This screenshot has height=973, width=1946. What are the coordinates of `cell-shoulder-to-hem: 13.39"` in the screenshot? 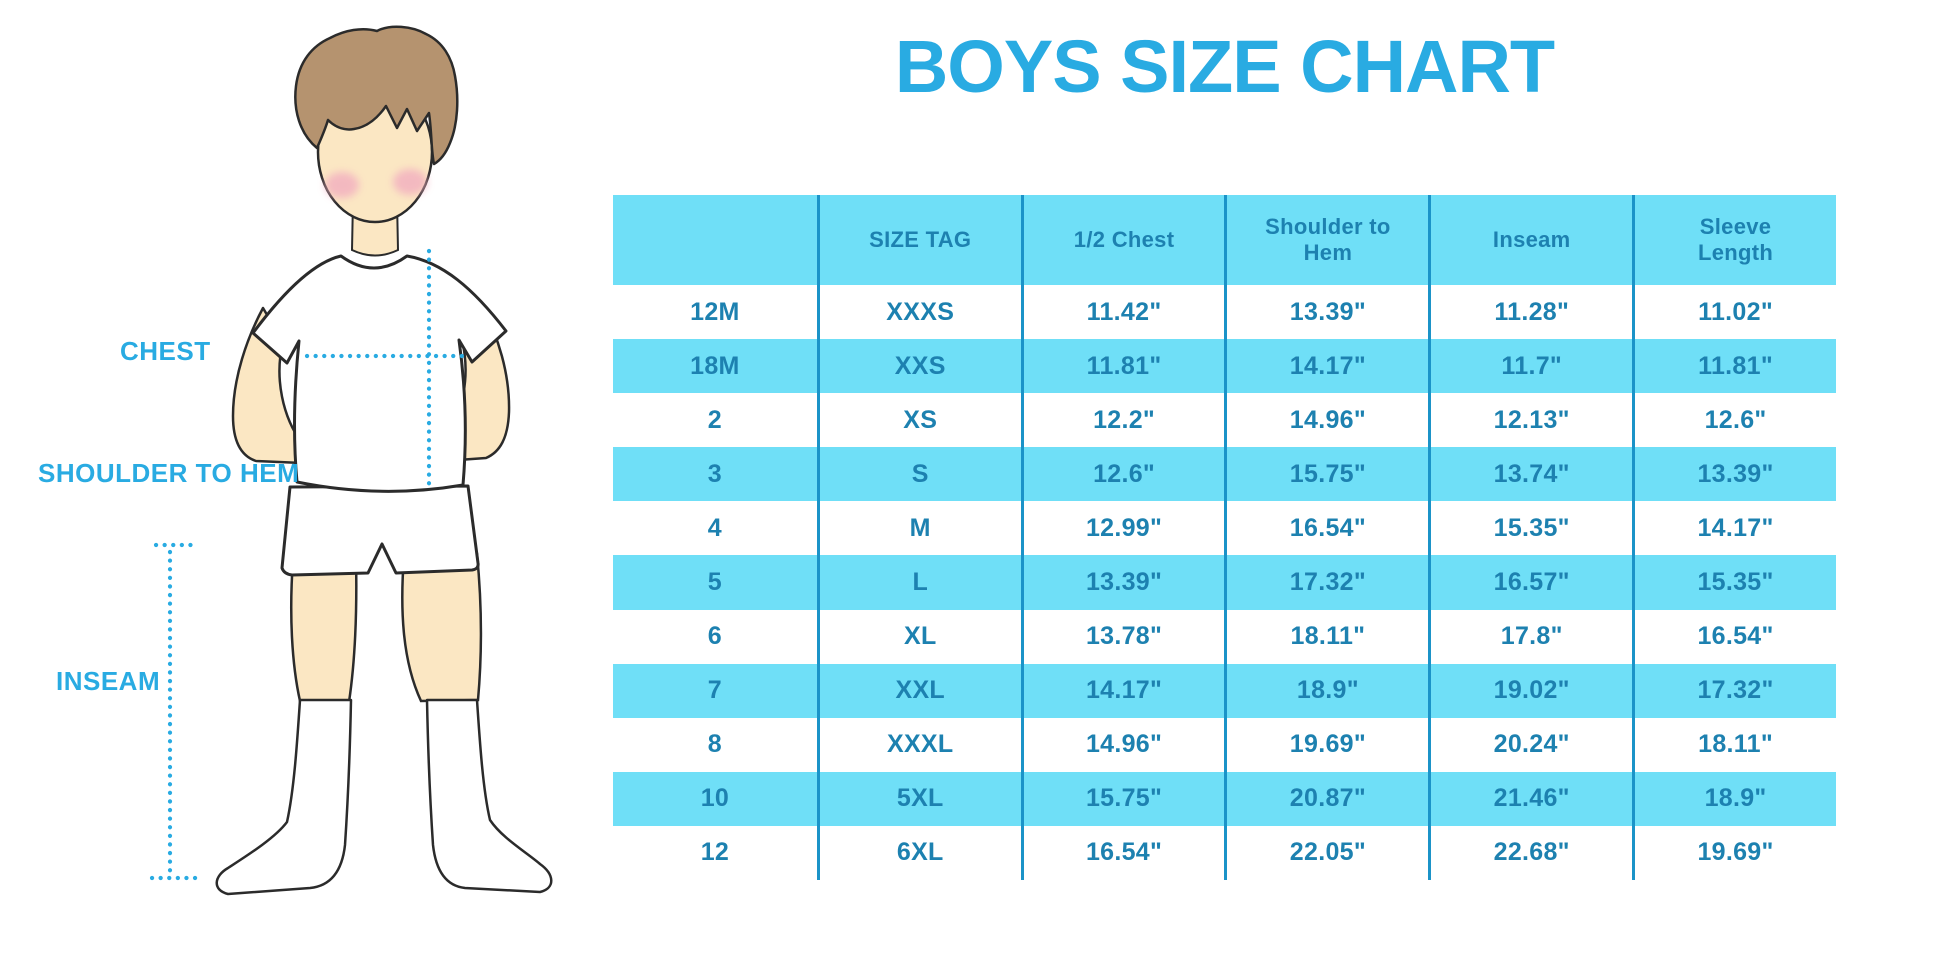 It's located at (1326, 312).